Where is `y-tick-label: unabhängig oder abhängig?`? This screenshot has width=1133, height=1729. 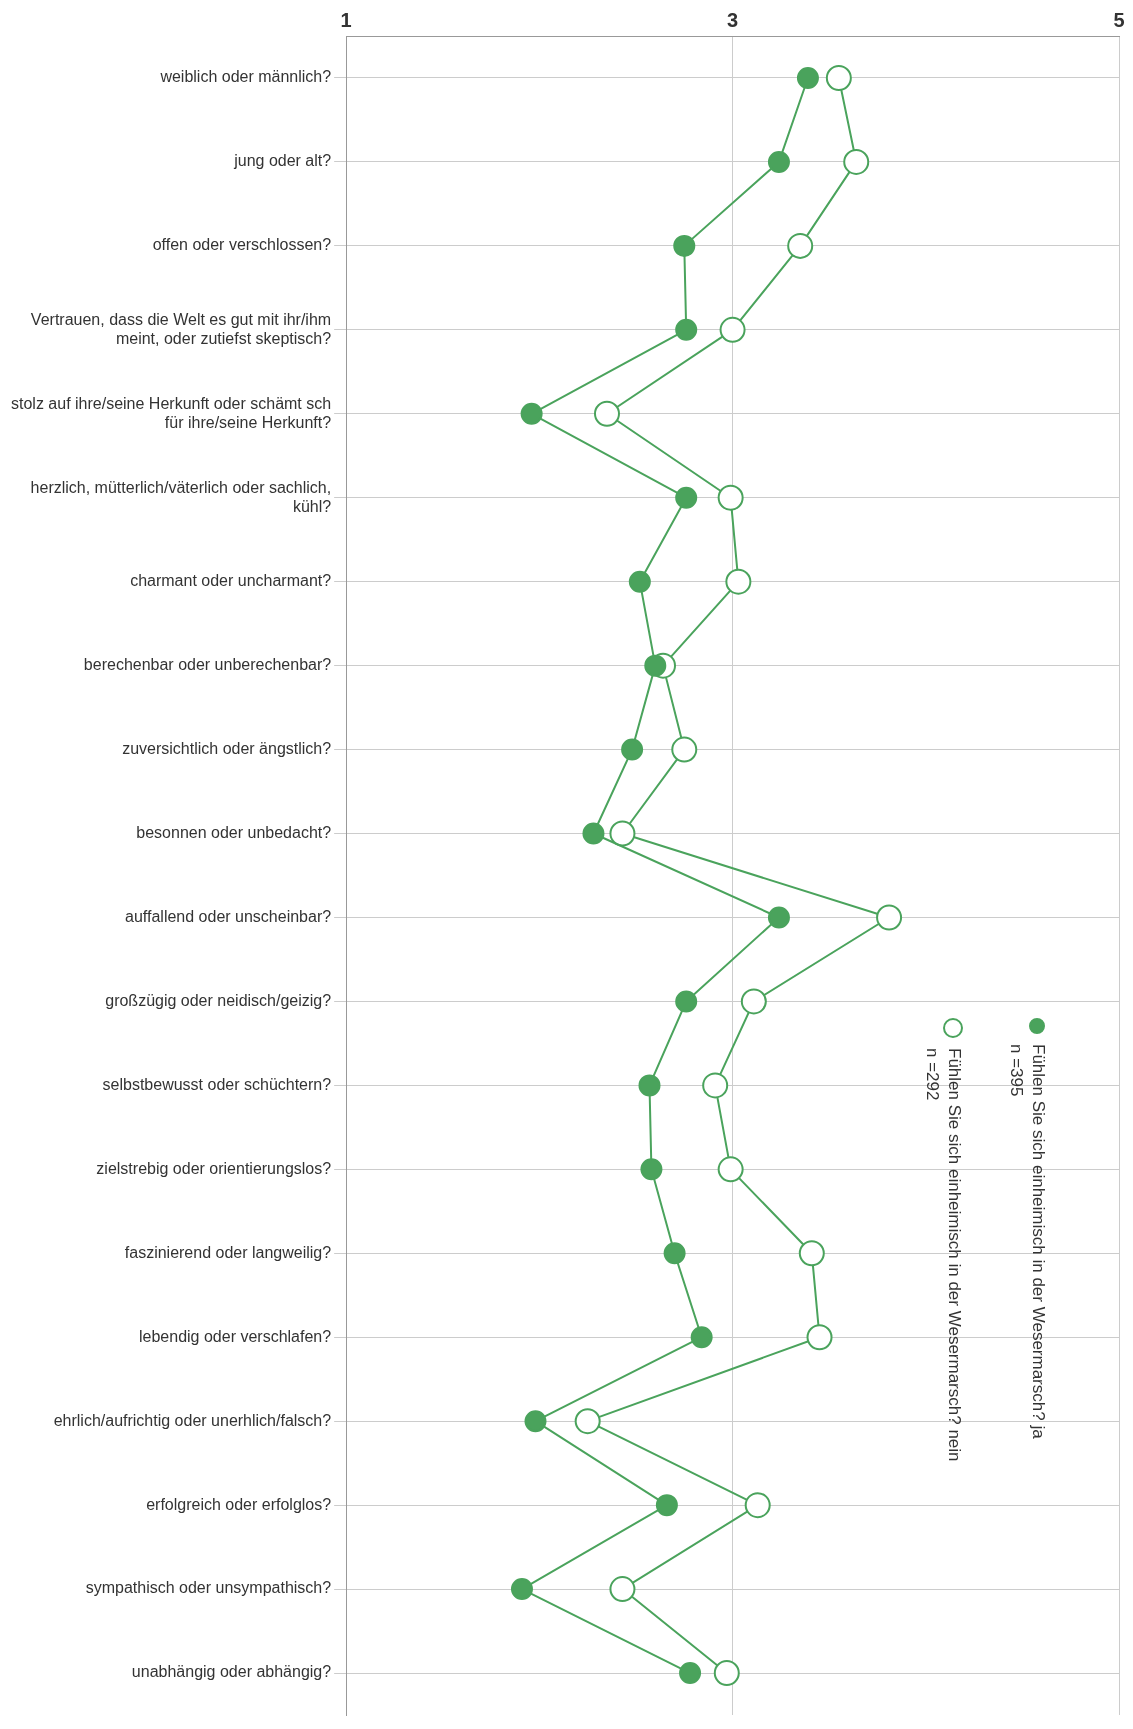
y-tick-label: unabhängig oder abhängig? is located at coordinates (231, 1672).